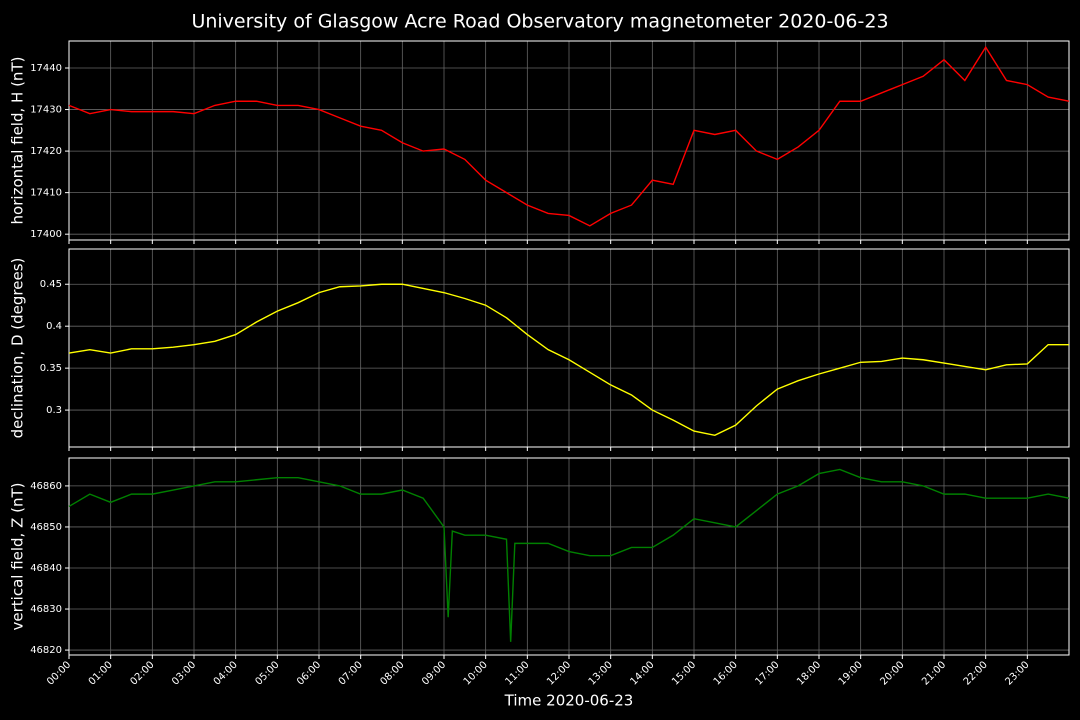 The image size is (1080, 720). What do you see at coordinates (51, 368) in the screenshot?
I see `y-tick-label: 0.35` at bounding box center [51, 368].